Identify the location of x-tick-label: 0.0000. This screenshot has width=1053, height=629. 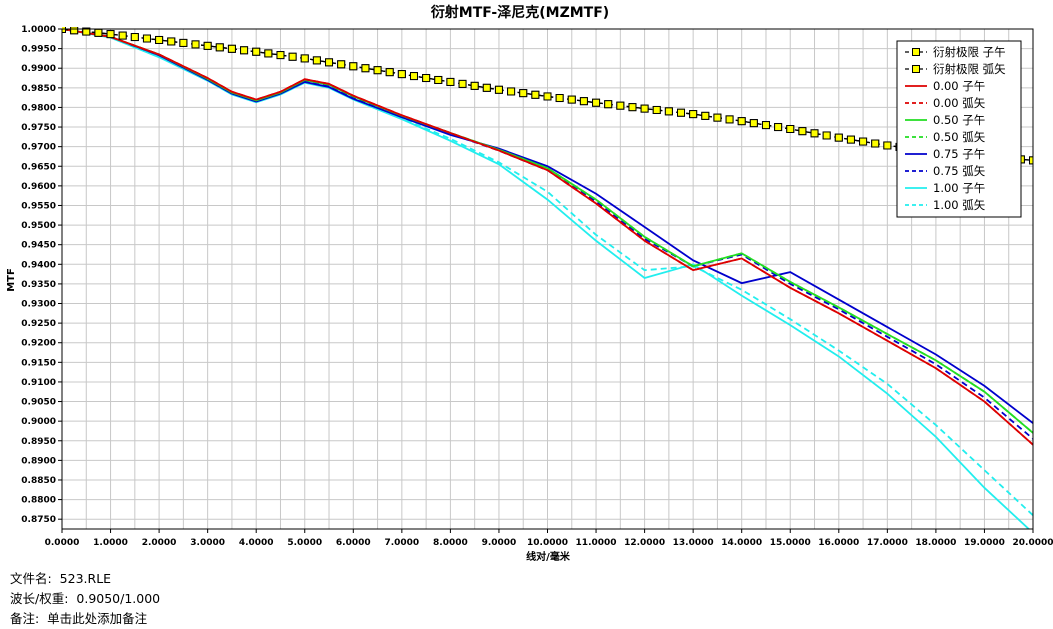
(62, 543).